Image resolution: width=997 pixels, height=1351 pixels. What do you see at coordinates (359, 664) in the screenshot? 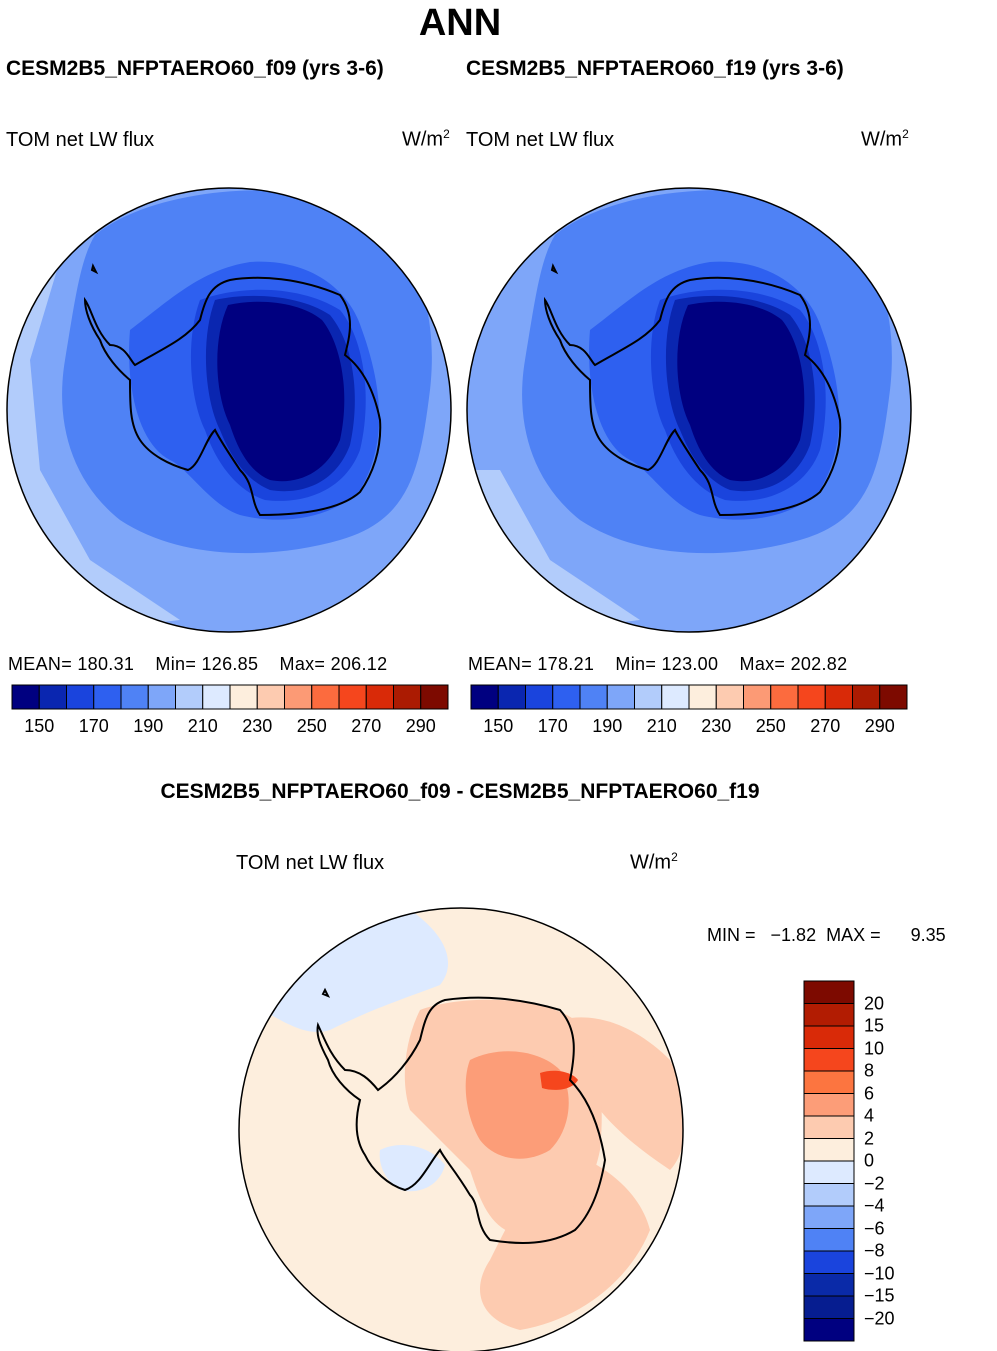
I see `panel1-max-value: 206.12` at bounding box center [359, 664].